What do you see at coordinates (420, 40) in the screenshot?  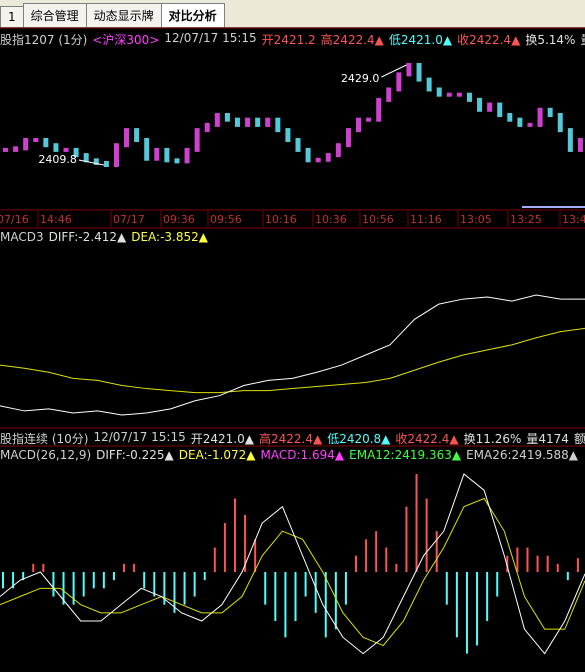 I see `info-text: 低2421.0▲` at bounding box center [420, 40].